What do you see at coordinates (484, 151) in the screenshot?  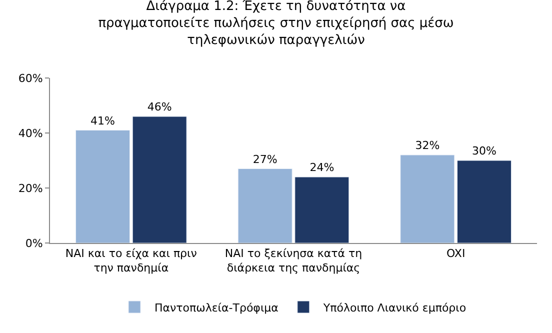 I see `data-label: 30%` at bounding box center [484, 151].